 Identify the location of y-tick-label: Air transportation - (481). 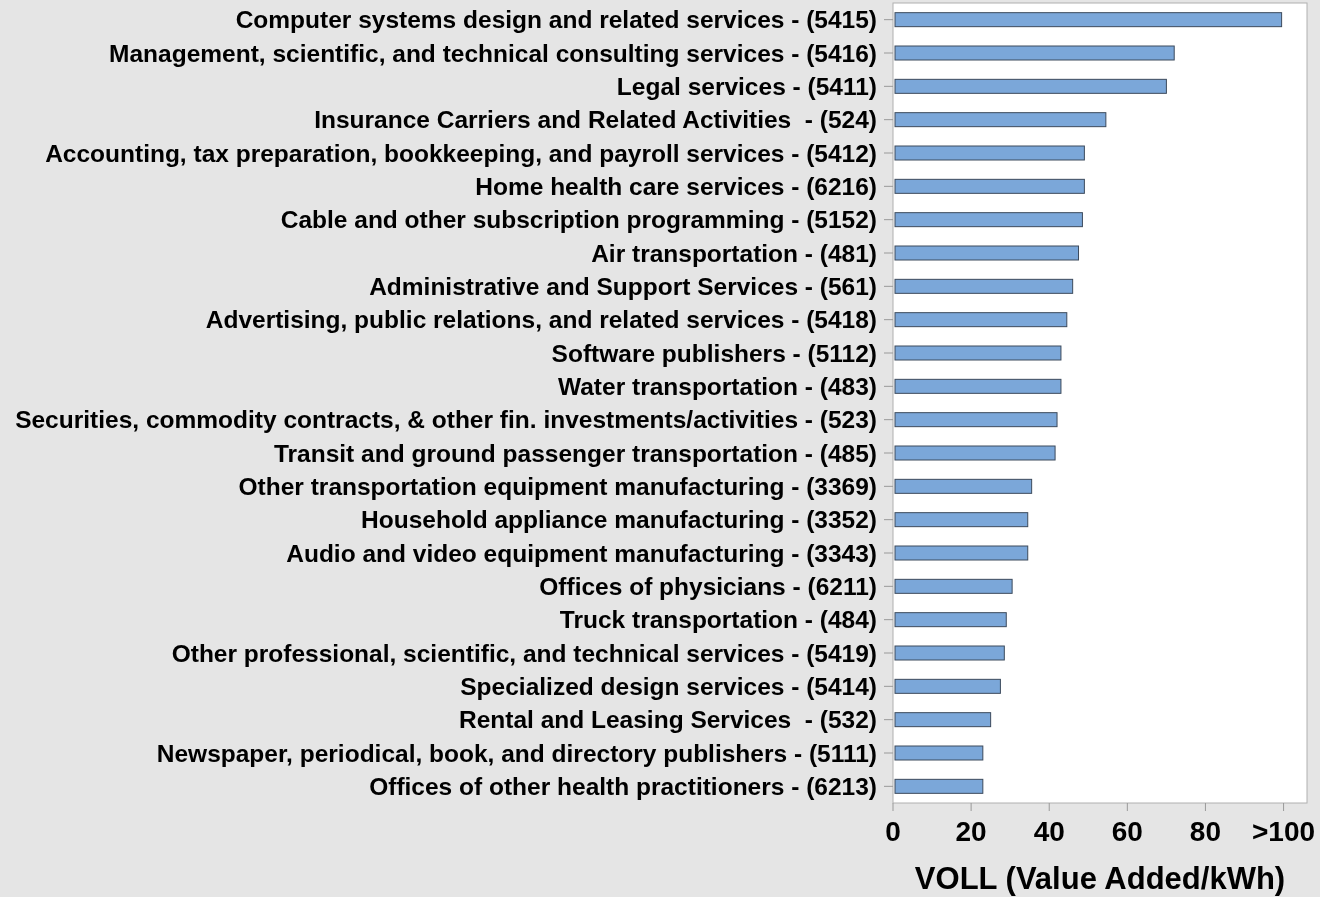
(734, 253).